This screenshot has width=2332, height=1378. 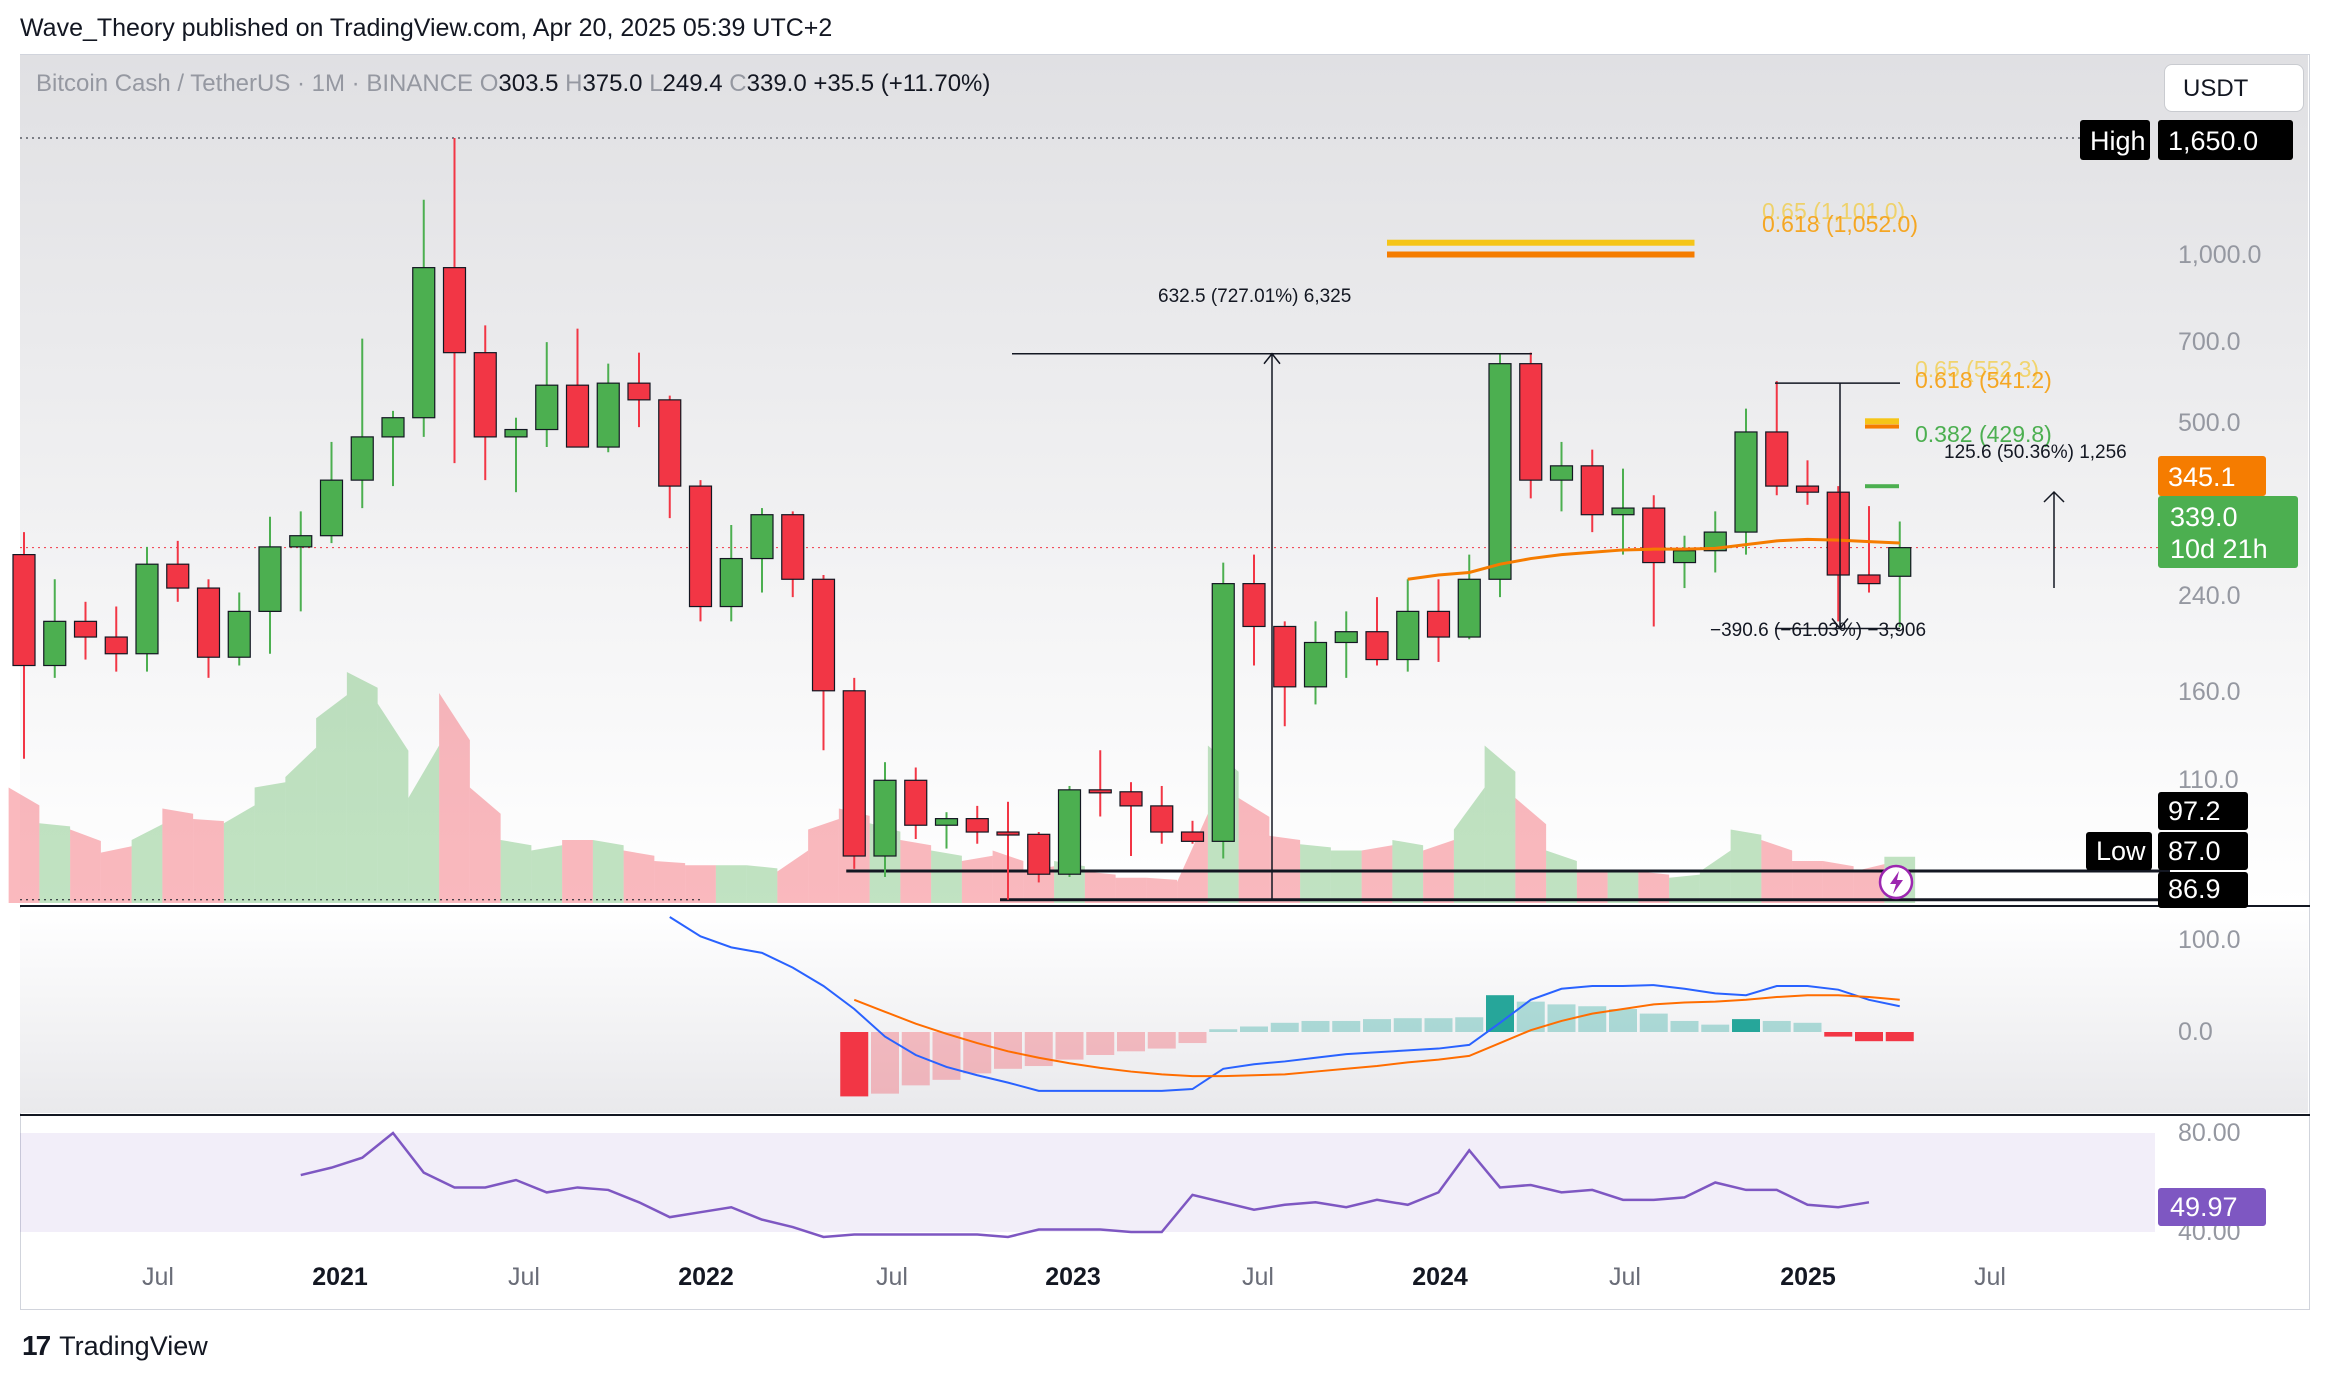 What do you see at coordinates (1653, 559) in the screenshot?
I see `moving-average-line` at bounding box center [1653, 559].